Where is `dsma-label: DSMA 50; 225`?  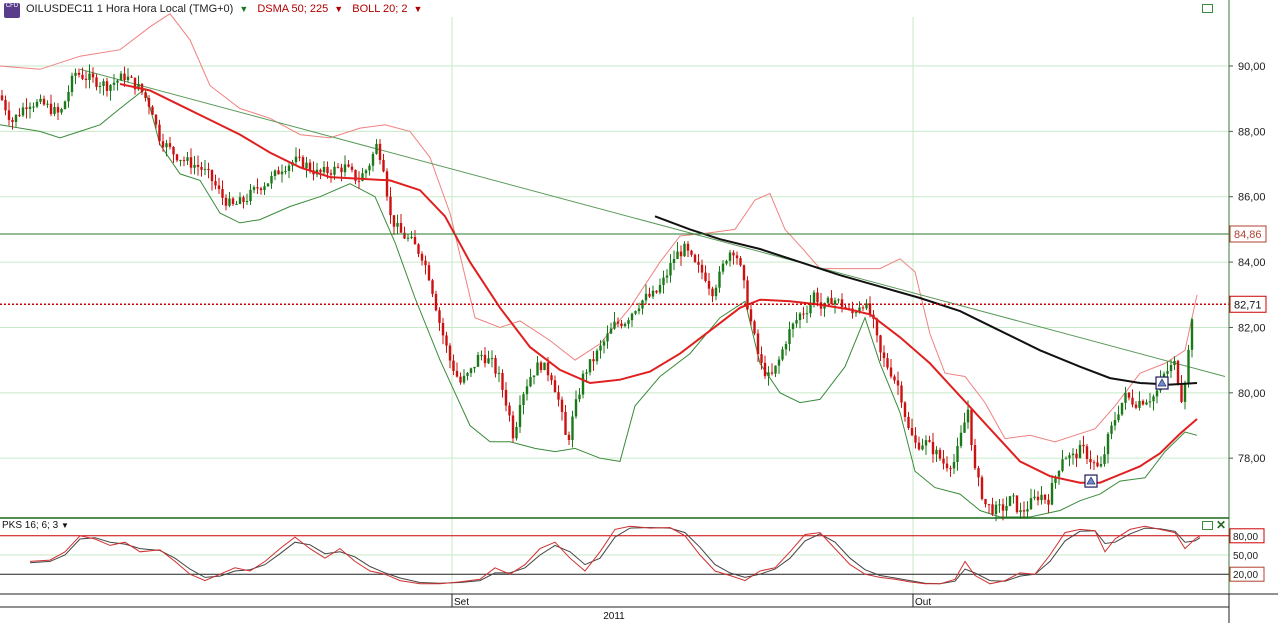
dsma-label: DSMA 50; 225 is located at coordinates (293, 9).